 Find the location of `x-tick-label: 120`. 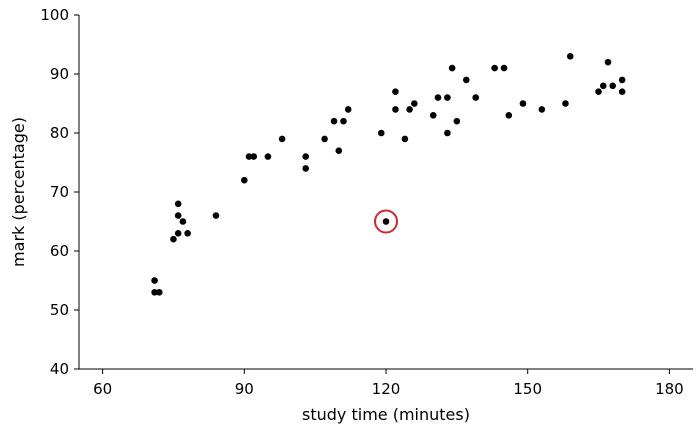

x-tick-label: 120 is located at coordinates (386, 389).